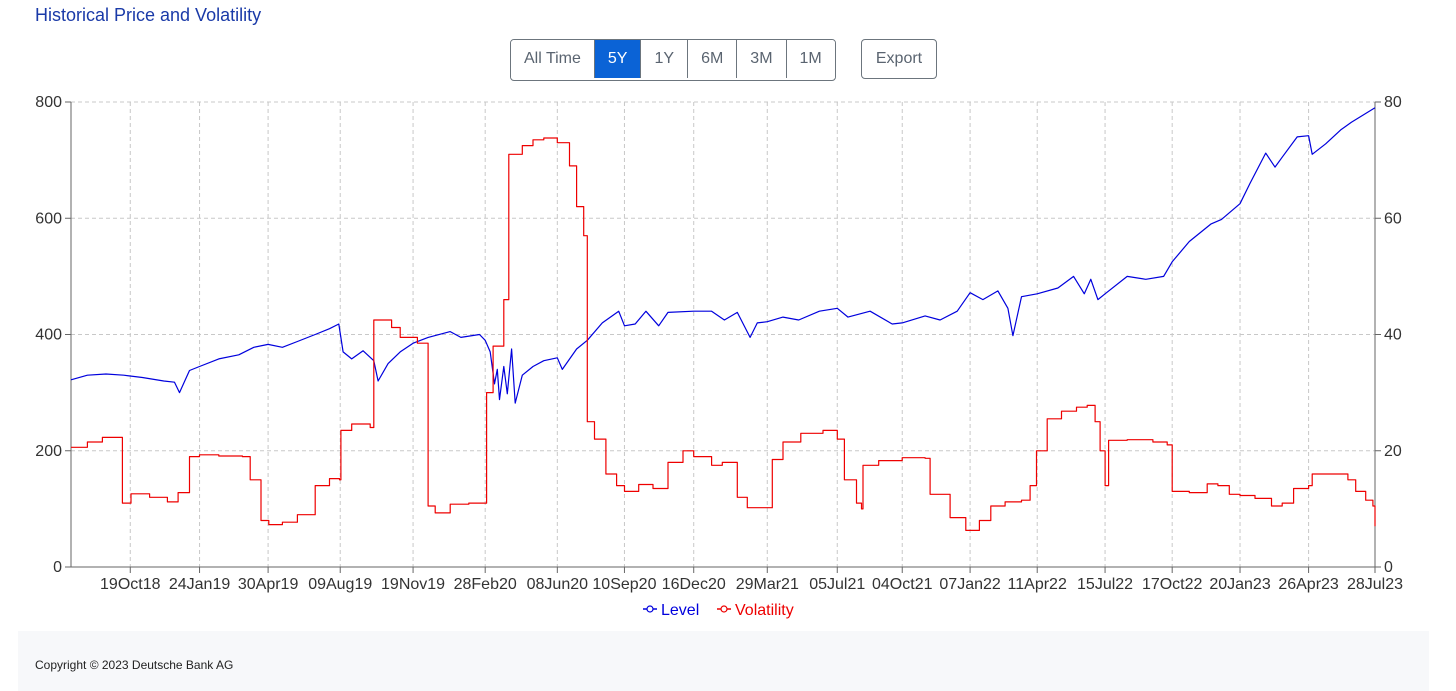 This screenshot has height=691, width=1456. What do you see at coordinates (694, 584) in the screenshot?
I see `x-axis-tick-label: 16Dec20` at bounding box center [694, 584].